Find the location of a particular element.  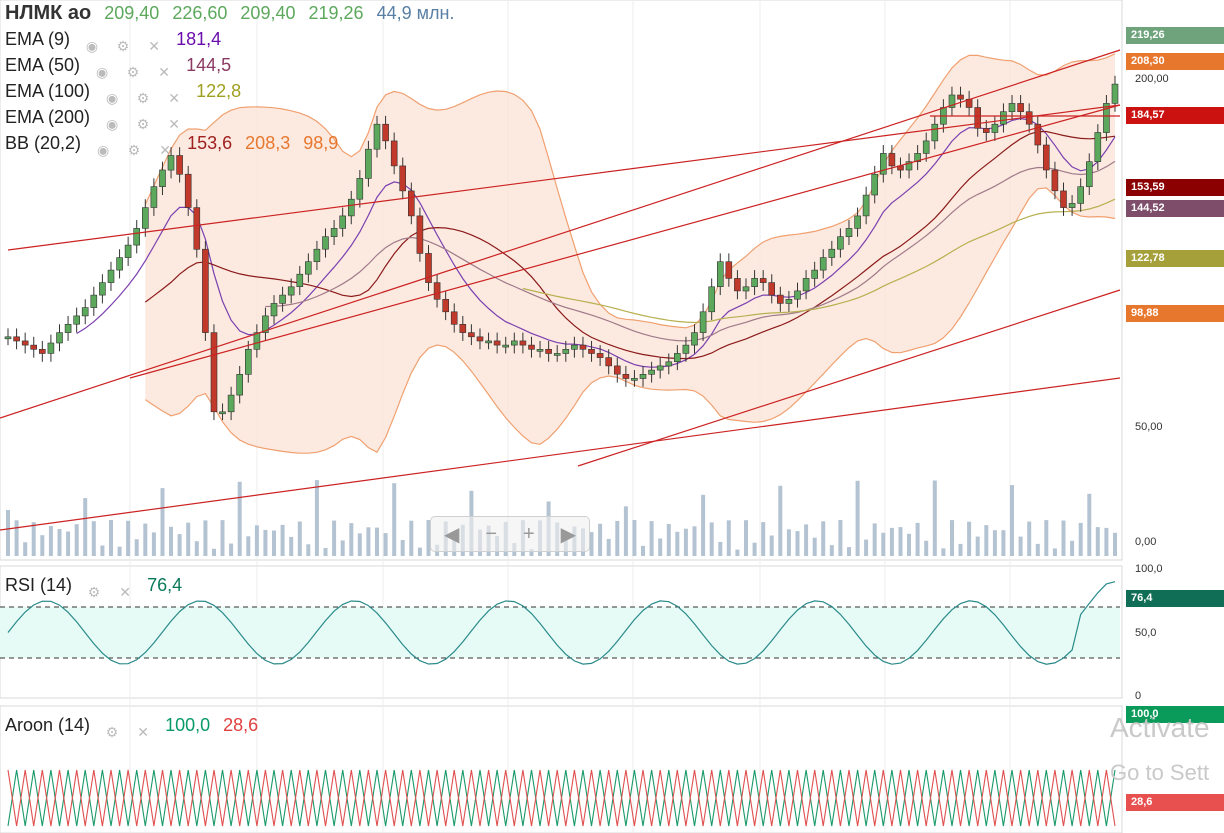

ema200-label: EMA (200) is located at coordinates (48, 117).